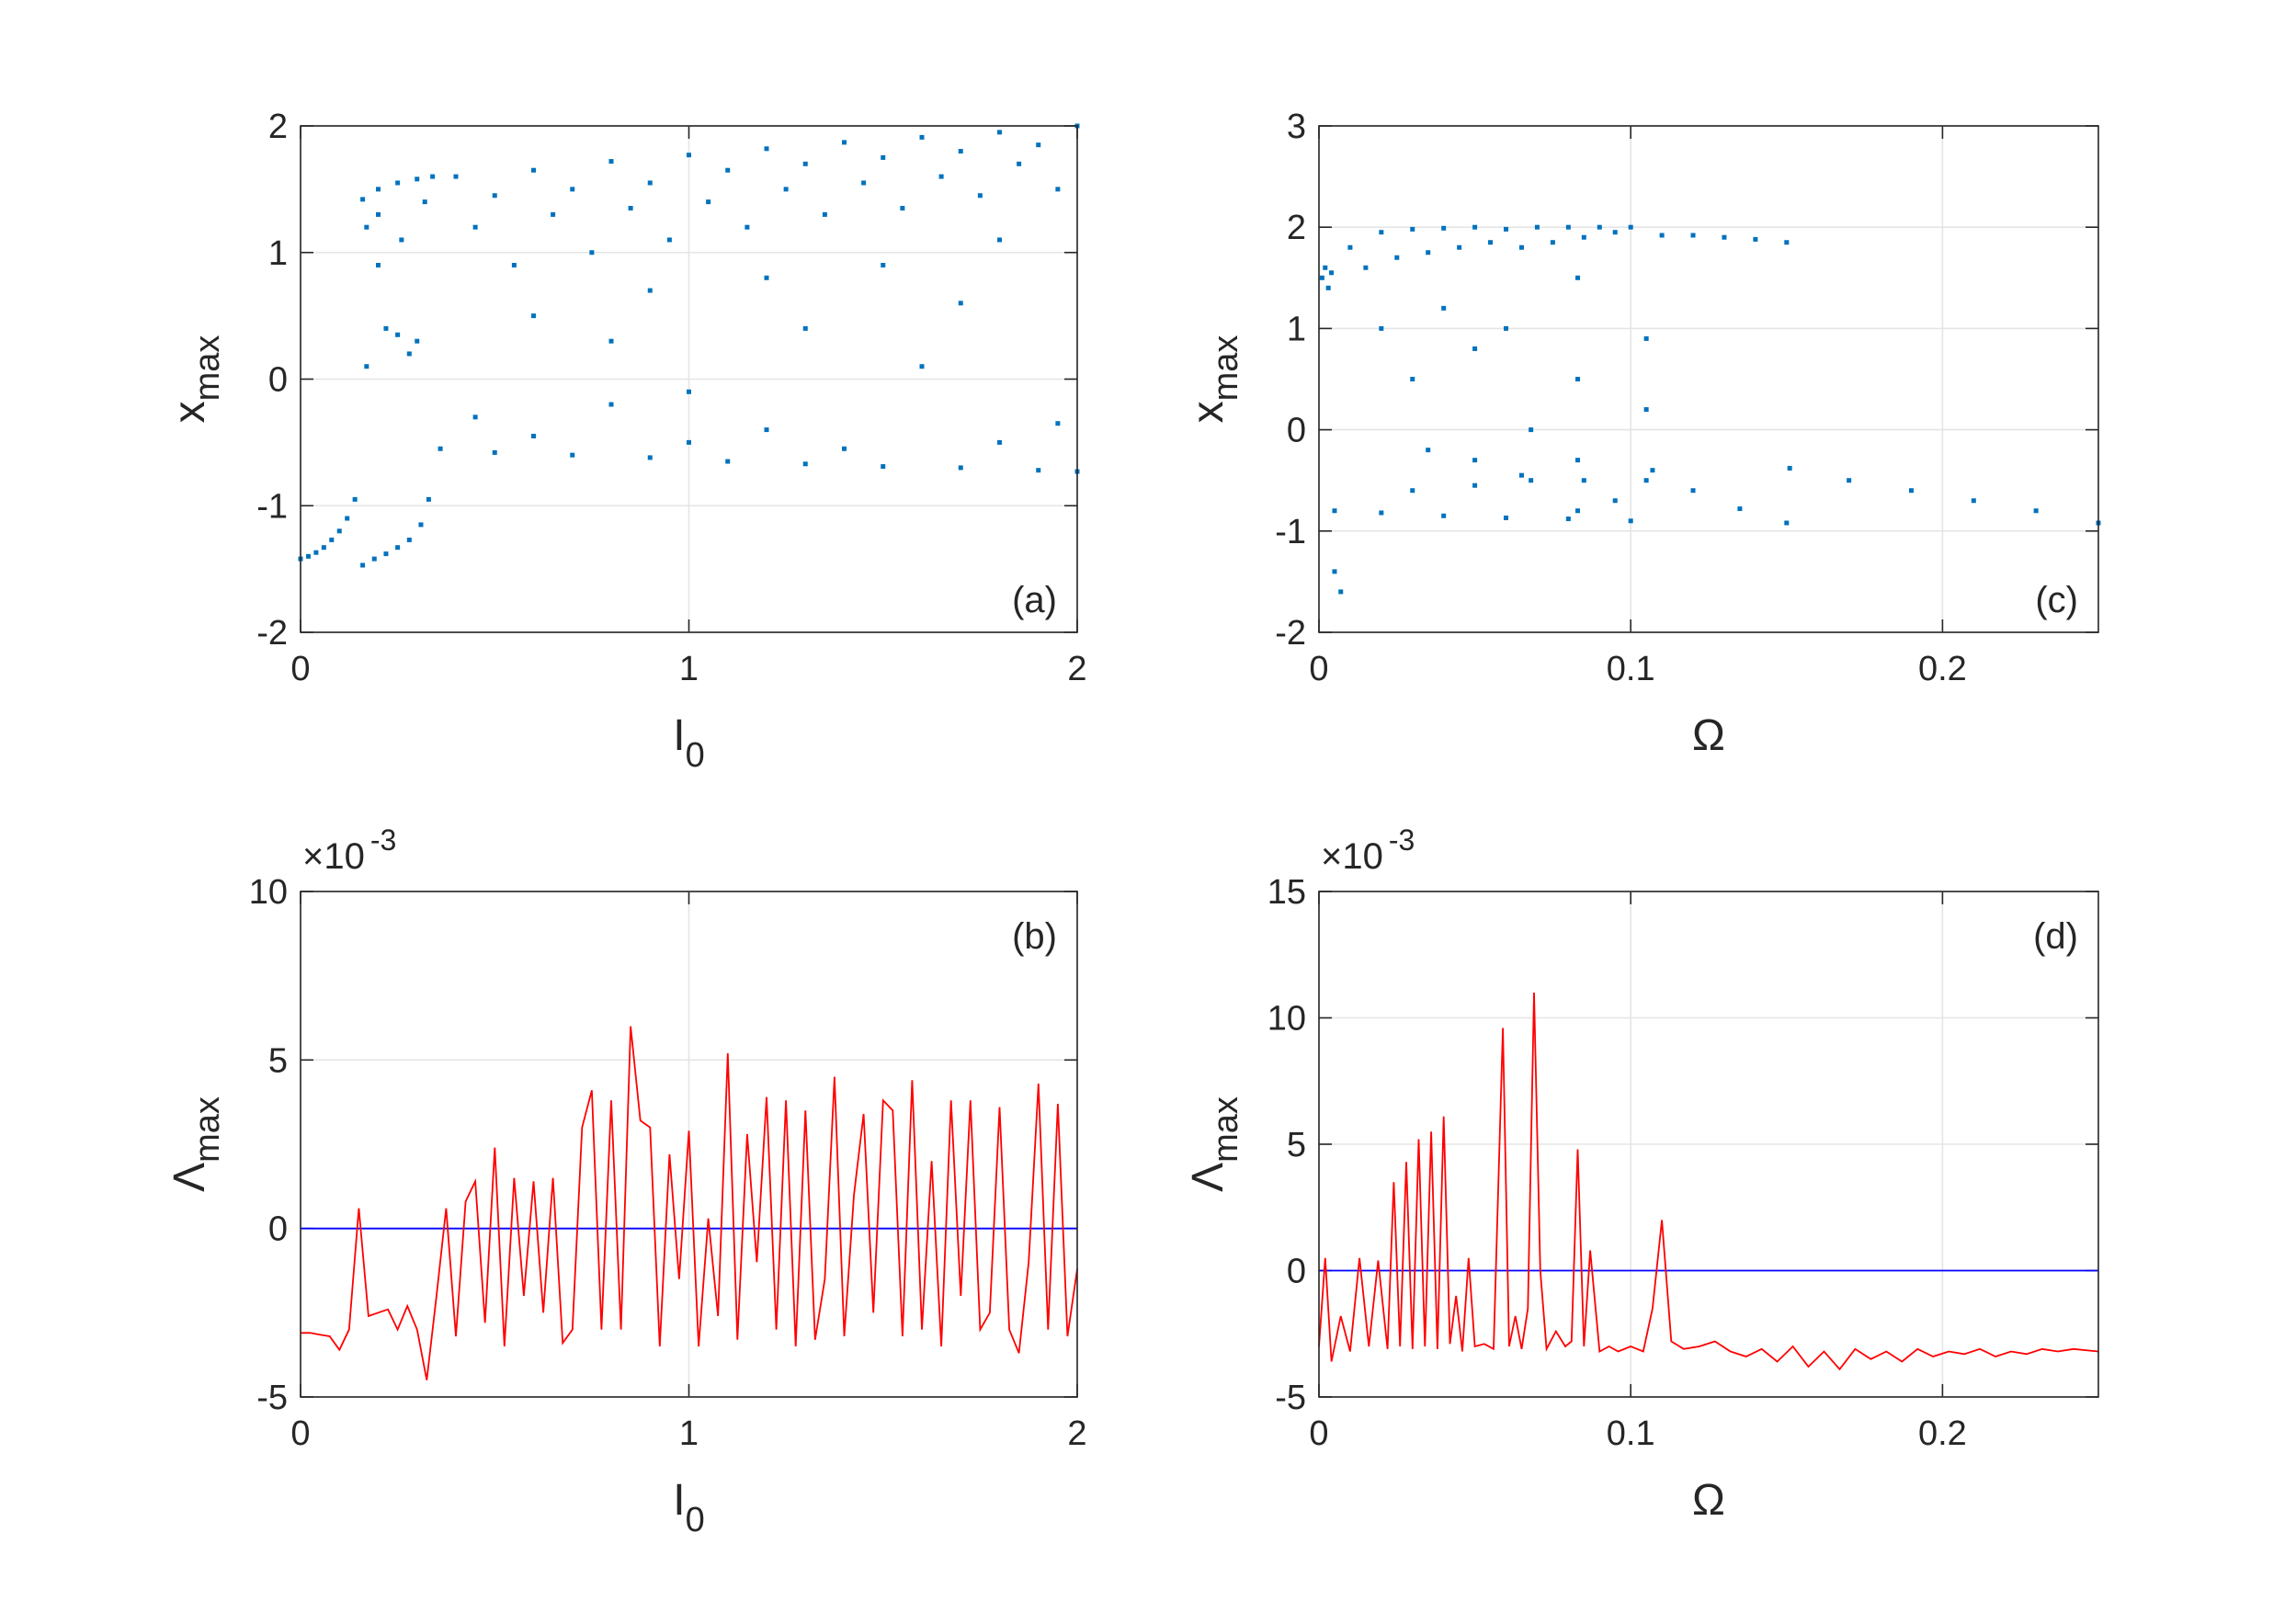  I want to click on x-tick-label: 2, so click(1077, 669).